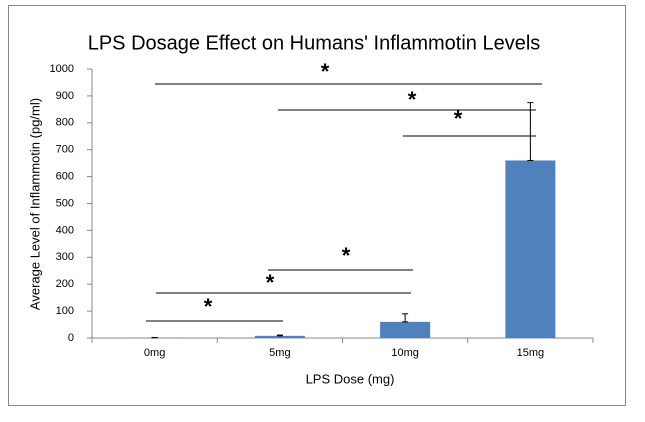 This screenshot has height=422, width=645. I want to click on y-tick-label: 200, so click(65, 284).